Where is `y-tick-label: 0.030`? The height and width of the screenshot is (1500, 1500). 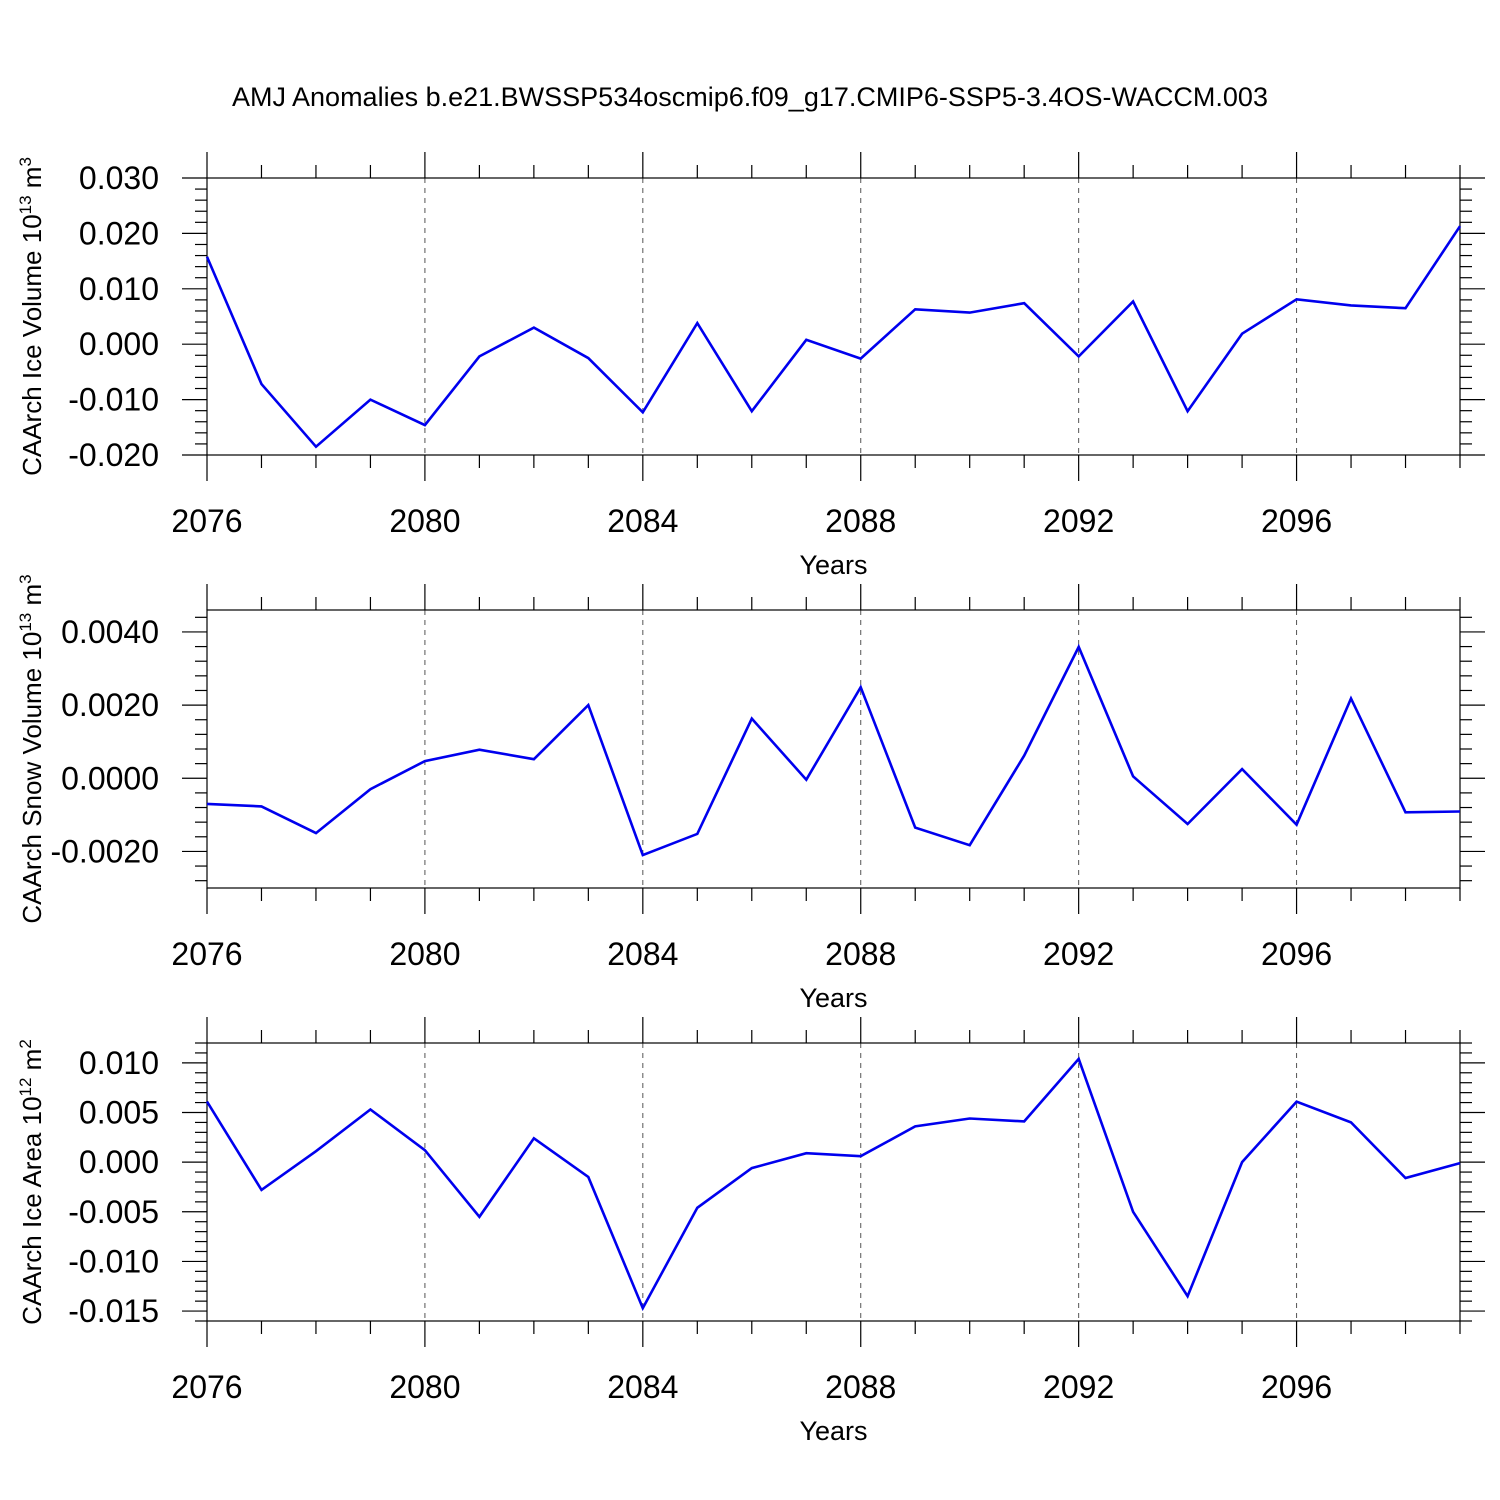 y-tick-label: 0.030 is located at coordinates (119, 178).